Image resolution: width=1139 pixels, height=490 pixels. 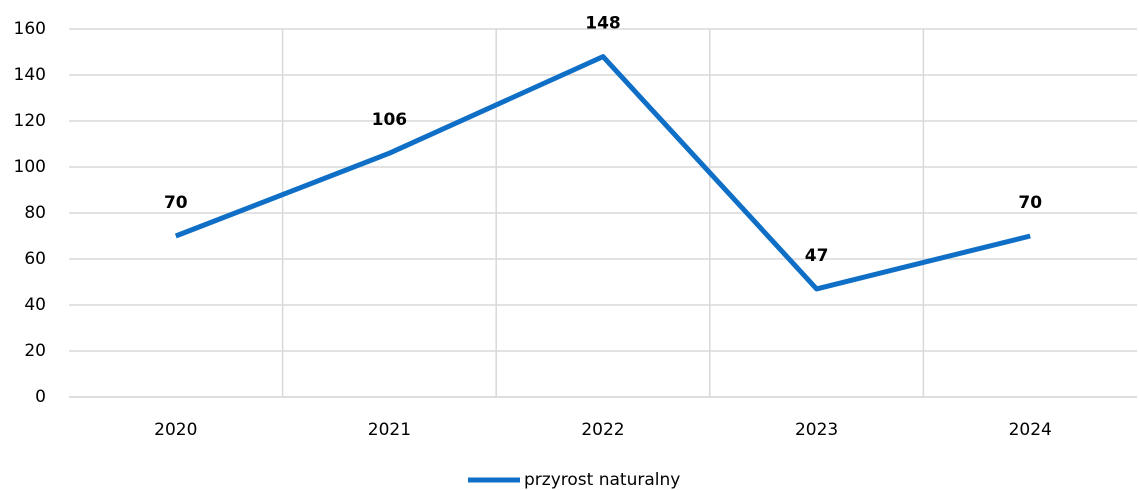 What do you see at coordinates (30, 121) in the screenshot?
I see `y-tick-label: 120` at bounding box center [30, 121].